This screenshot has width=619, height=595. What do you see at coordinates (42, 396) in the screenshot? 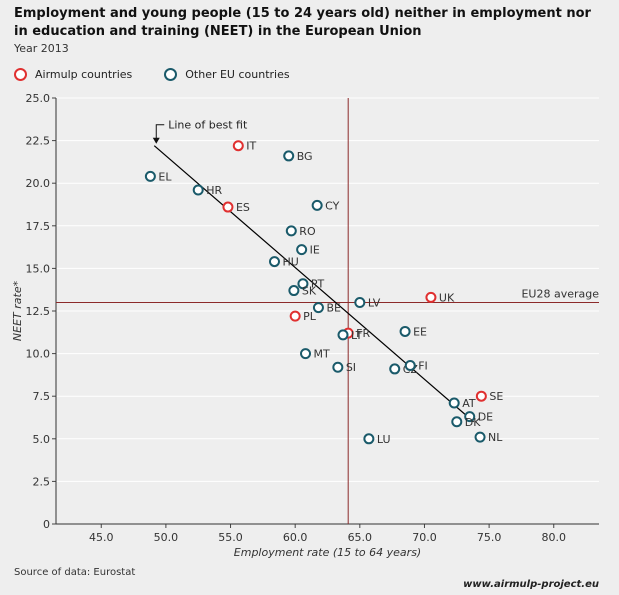
I see `y-tick-label: 7.5` at bounding box center [42, 396].